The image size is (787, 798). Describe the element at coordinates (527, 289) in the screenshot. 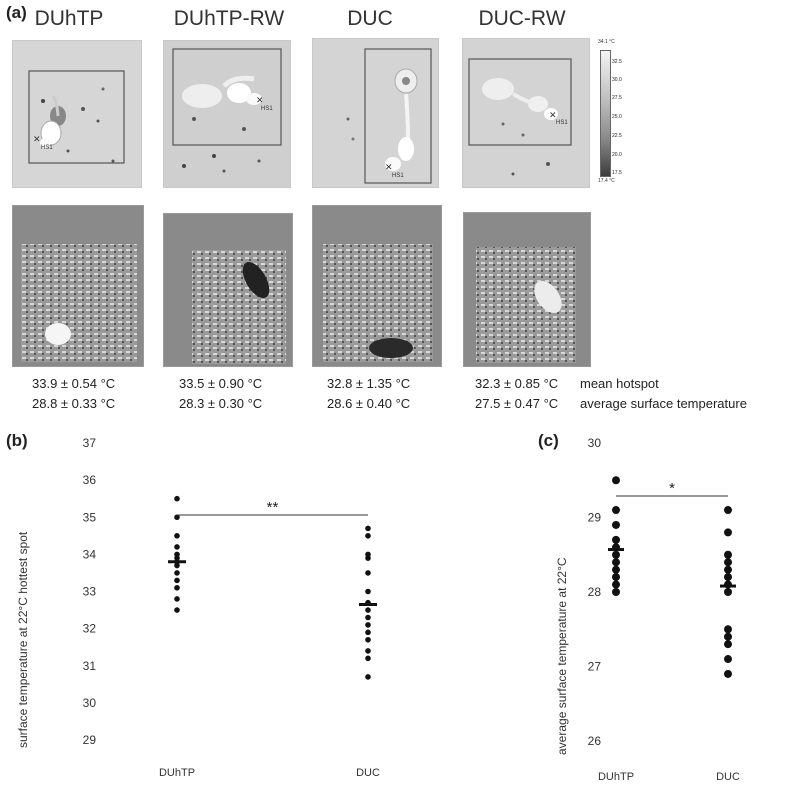

I see `photo-duc-rw` at that location.